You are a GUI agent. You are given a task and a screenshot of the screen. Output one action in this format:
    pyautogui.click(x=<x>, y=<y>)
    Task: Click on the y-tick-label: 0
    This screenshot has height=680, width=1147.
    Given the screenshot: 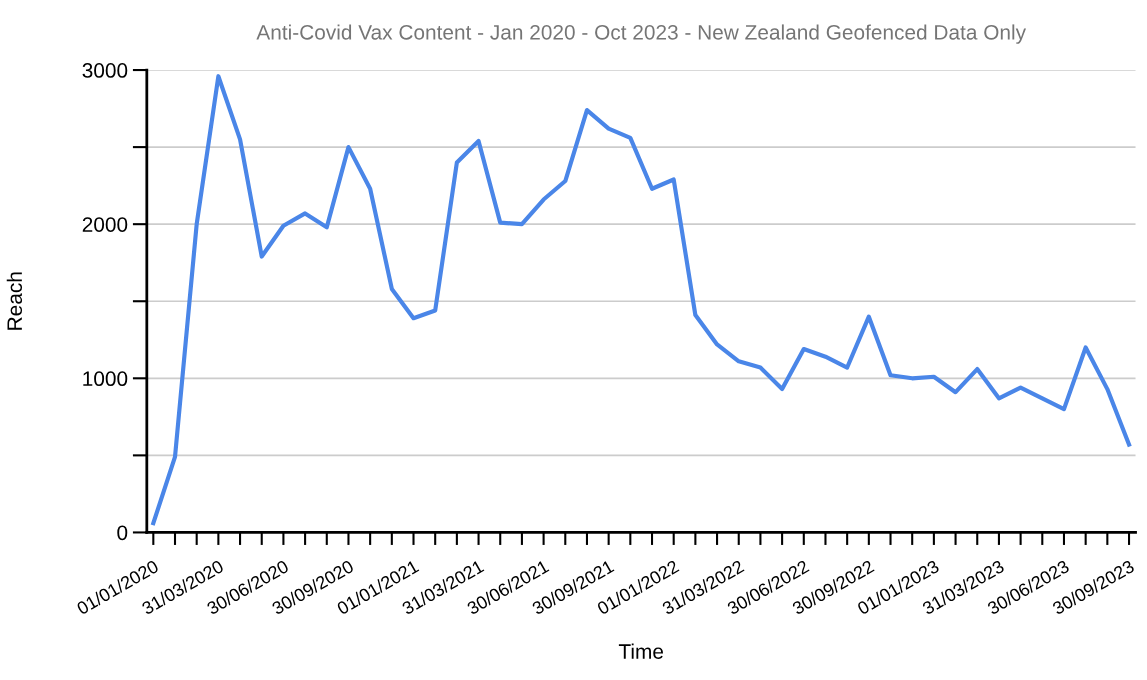 What is the action you would take?
    pyautogui.click(x=122, y=533)
    